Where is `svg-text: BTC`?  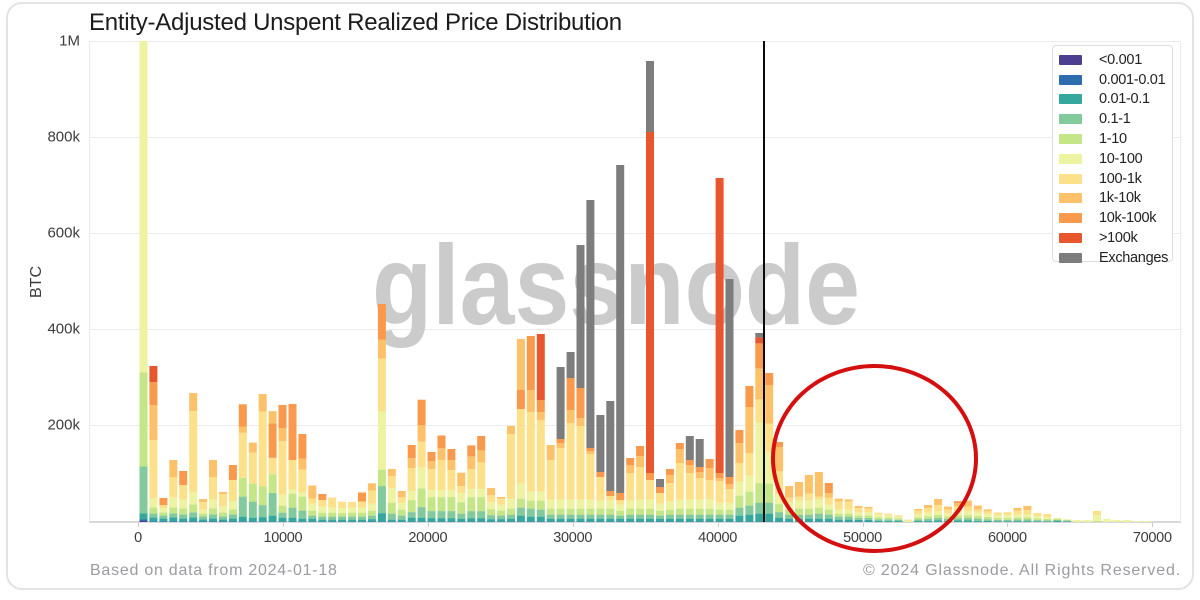
svg-text: BTC is located at coordinates (36, 282).